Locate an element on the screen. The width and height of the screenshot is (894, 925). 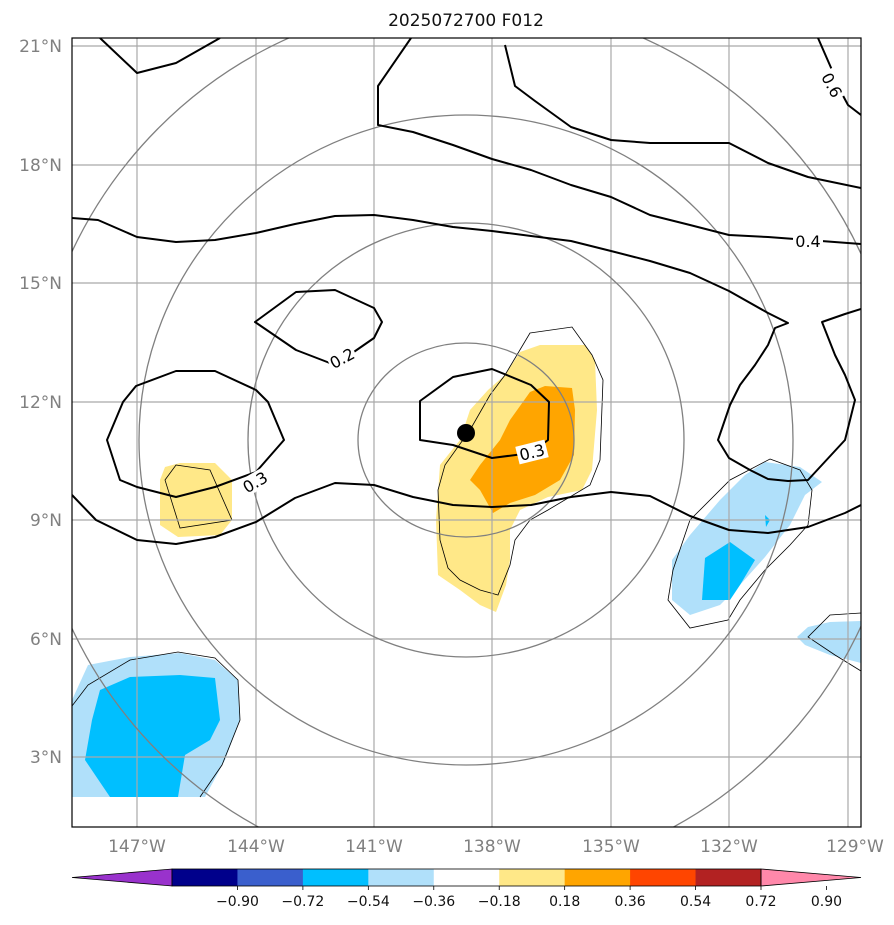
lon-label: 138°W is located at coordinates (492, 847).